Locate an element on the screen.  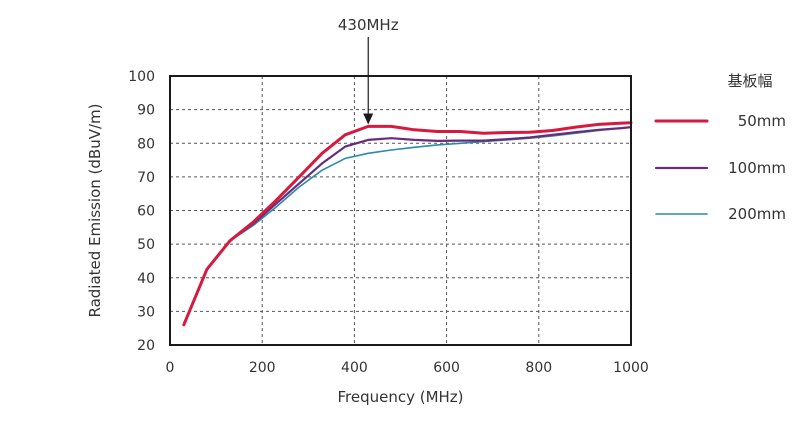
x-axis-title: Frequency (MHz) is located at coordinates (400, 397).